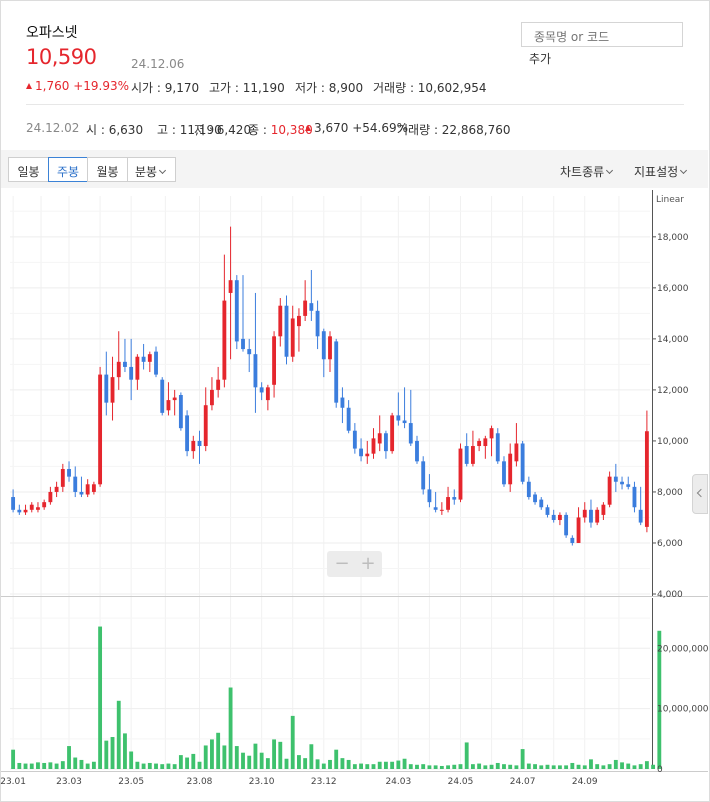  What do you see at coordinates (151, 169) in the screenshot?
I see `tab-minute: 분봉` at bounding box center [151, 169].